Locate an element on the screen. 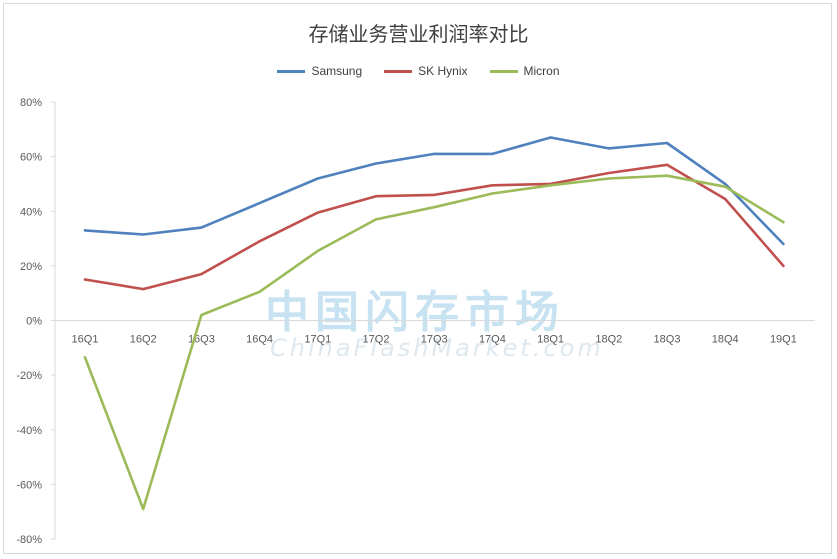  chart-title: 存储业务营业利润率对比 is located at coordinates (418, 34).